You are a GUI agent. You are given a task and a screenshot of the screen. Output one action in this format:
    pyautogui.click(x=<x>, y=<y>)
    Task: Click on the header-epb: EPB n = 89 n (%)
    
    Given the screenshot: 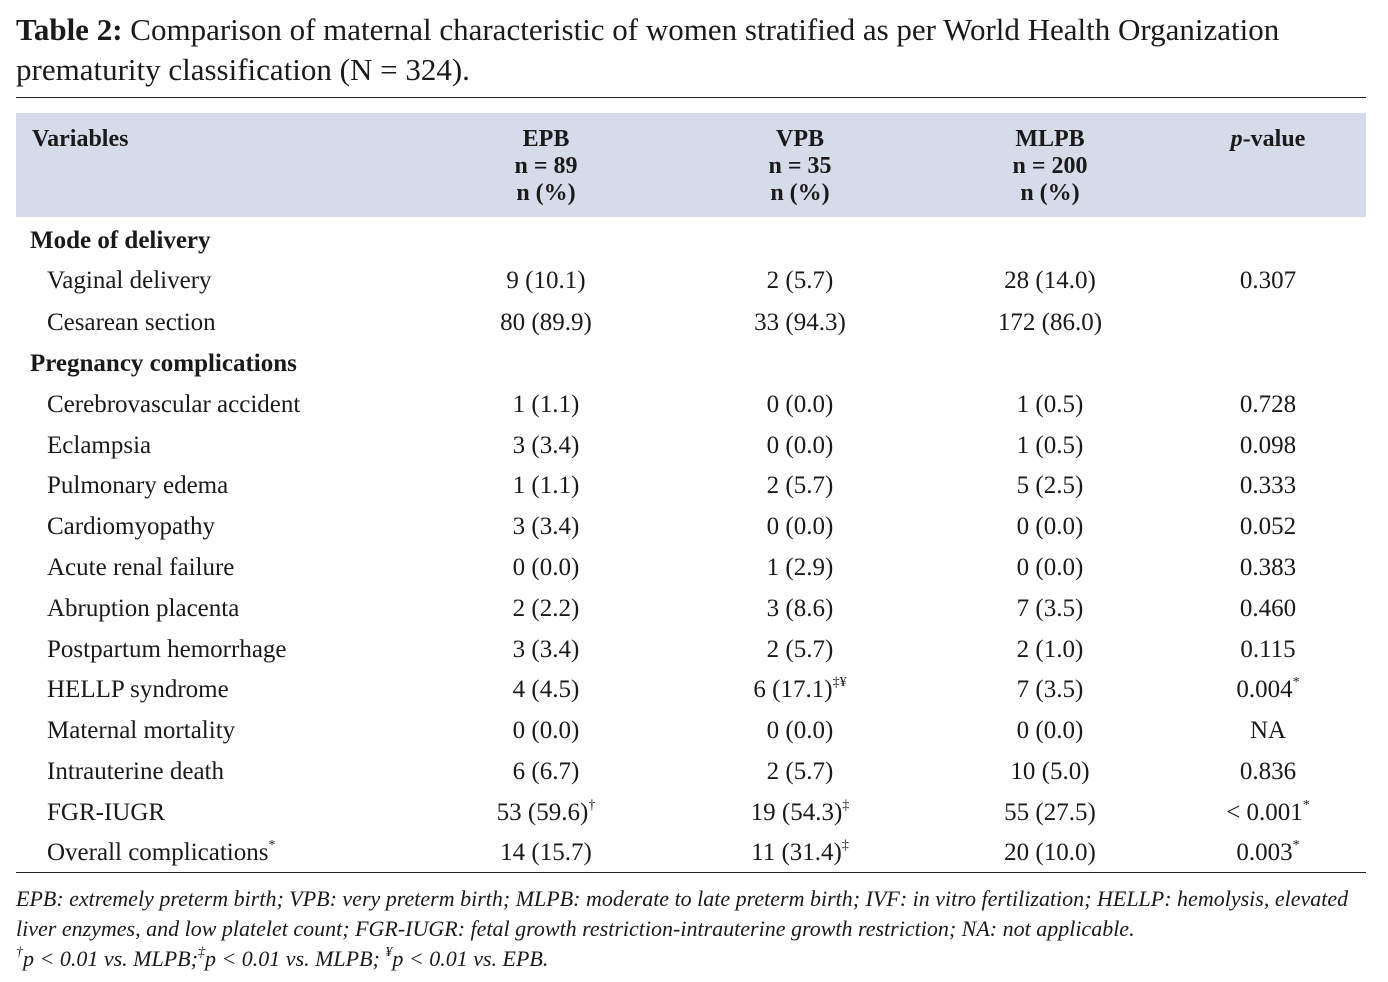 What is the action you would take?
    pyautogui.click(x=546, y=166)
    